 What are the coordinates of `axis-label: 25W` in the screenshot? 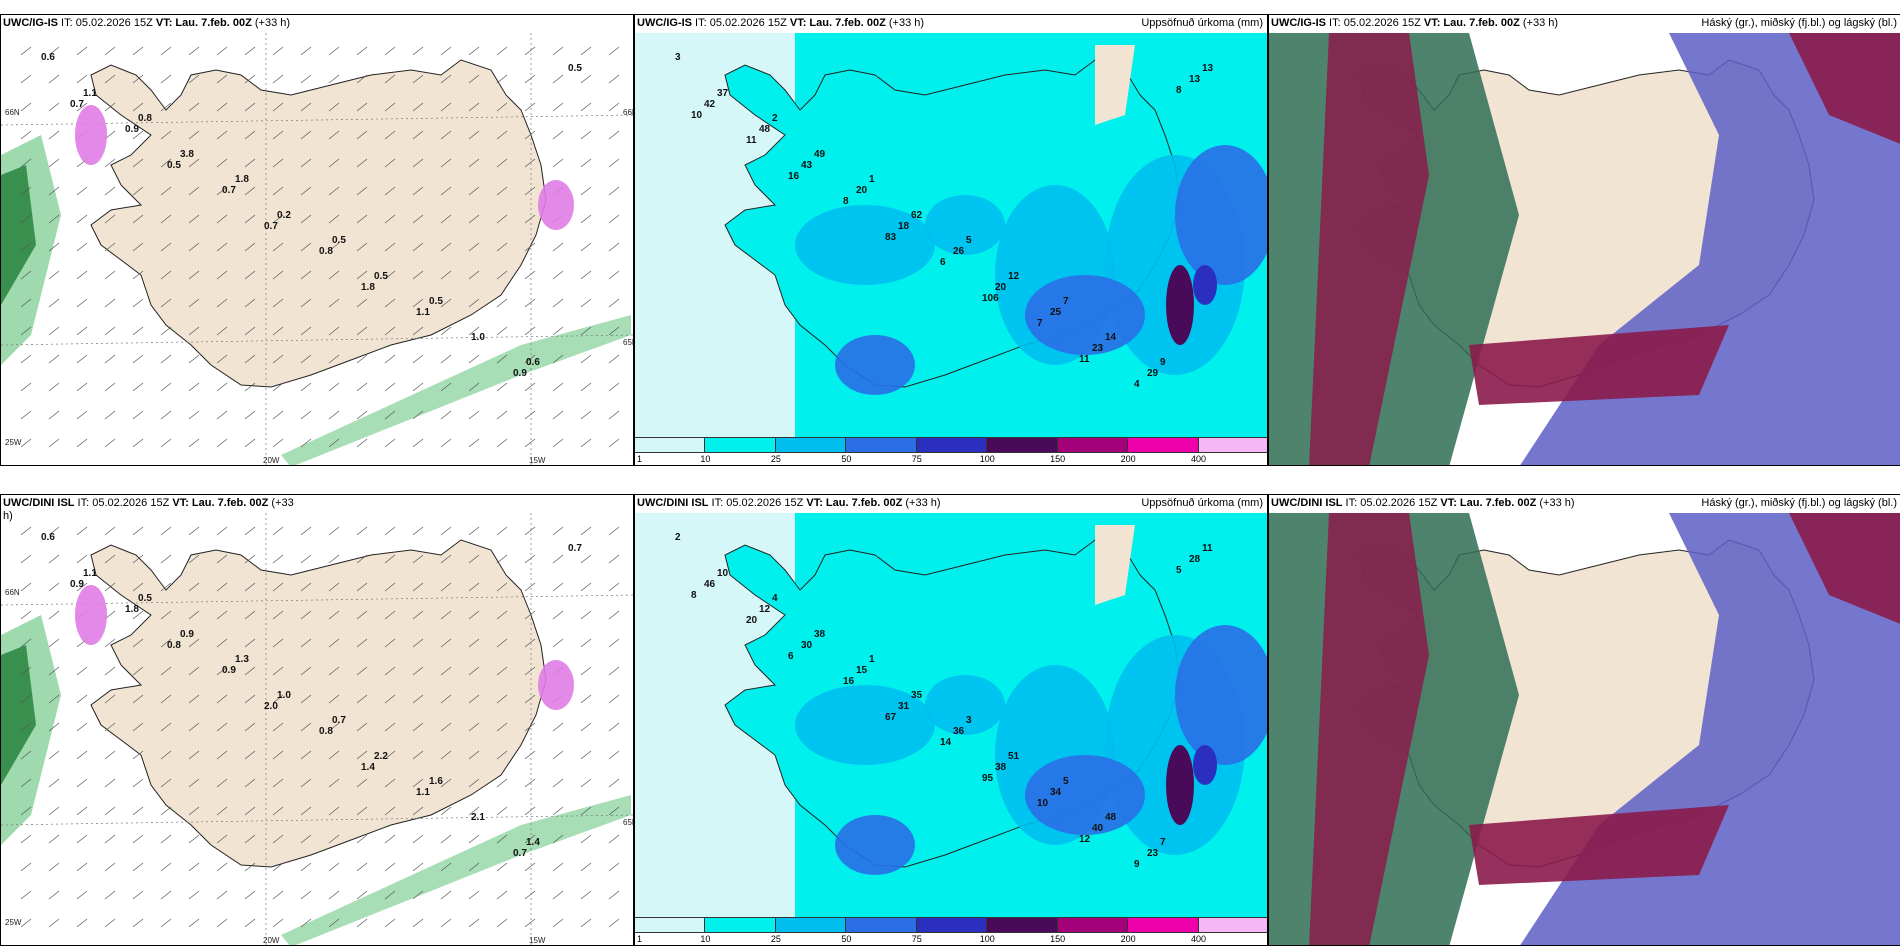 It's located at (13, 922).